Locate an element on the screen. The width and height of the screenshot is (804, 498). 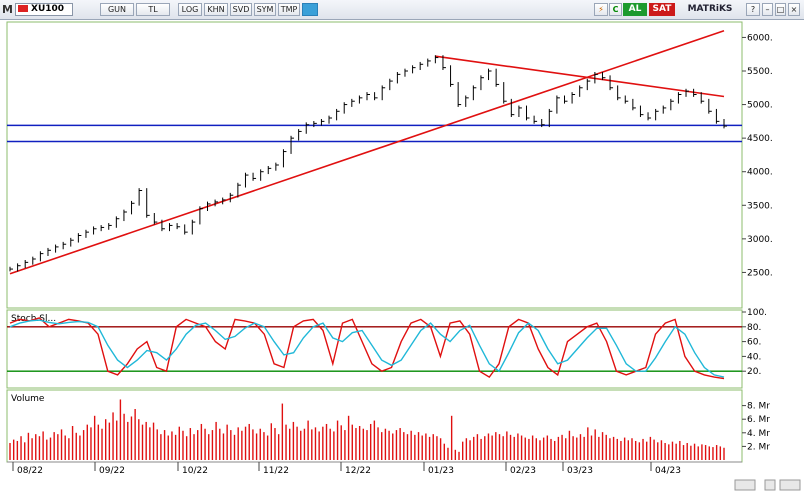
twitter-icon is located at coordinates (310, 9).